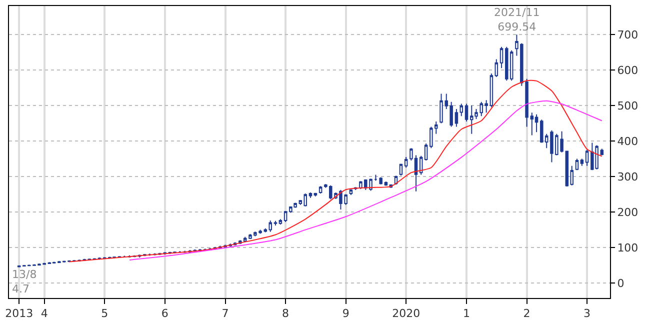 The image size is (650, 325). I want to click on annotation: 2021/11 699.54, so click(517, 20).